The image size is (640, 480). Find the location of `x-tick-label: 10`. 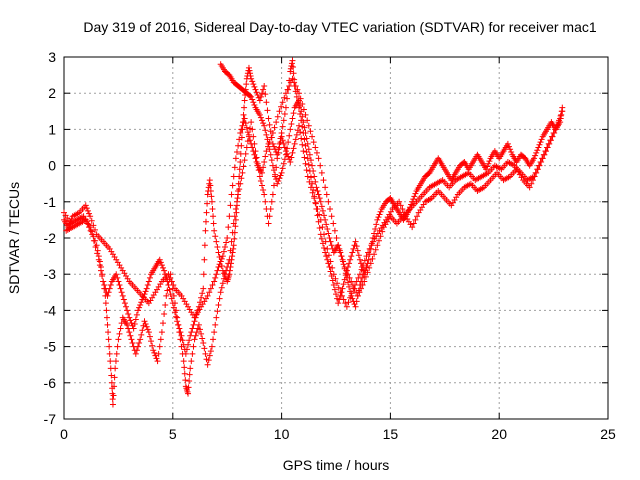

x-tick-label: 10 is located at coordinates (282, 434).